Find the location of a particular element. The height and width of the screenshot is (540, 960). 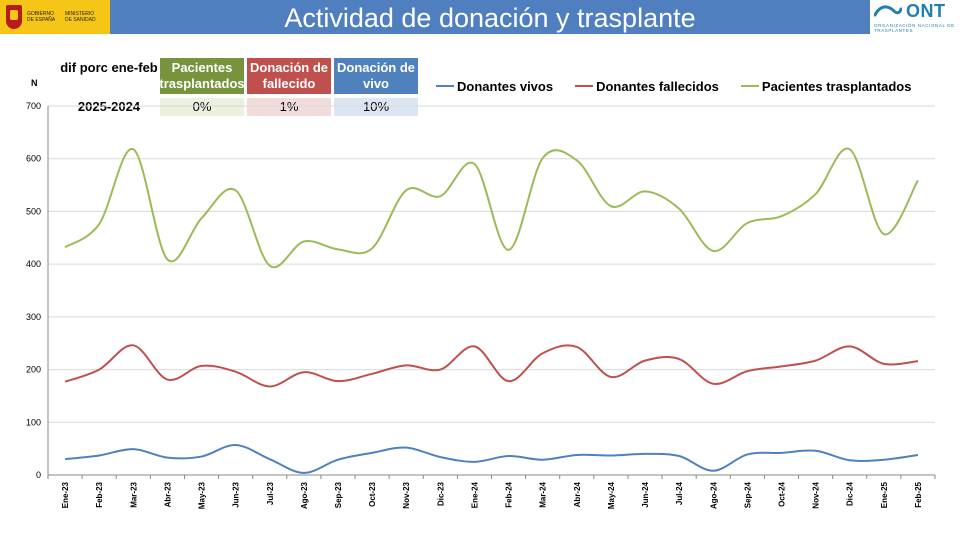

legend-swatch-pacientes-trasplantados is located at coordinates (749, 86).